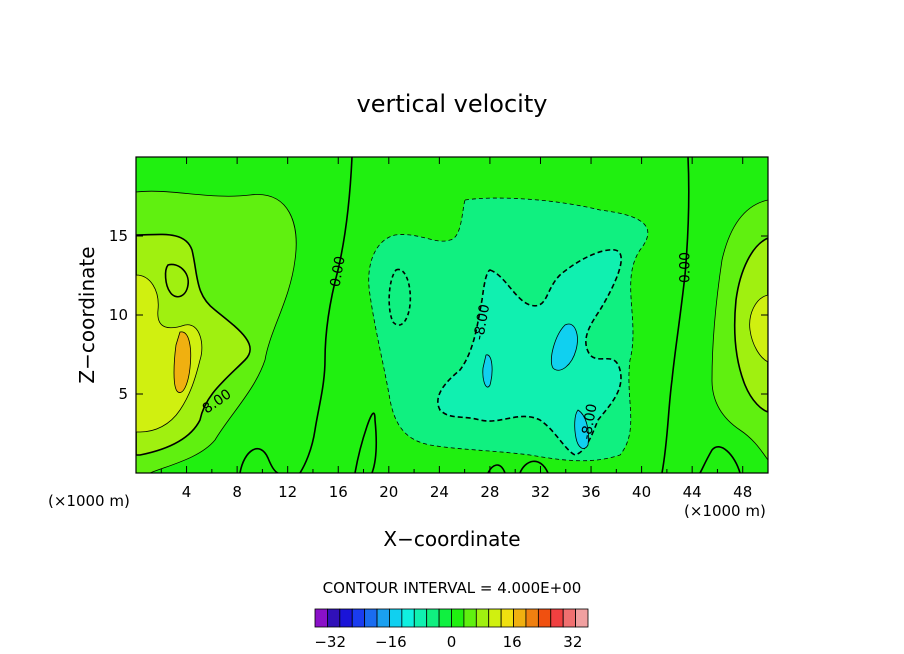 Image resolution: width=904 pixels, height=654 pixels. What do you see at coordinates (391, 642) in the screenshot?
I see `colorbar-tick-label: −16` at bounding box center [391, 642].